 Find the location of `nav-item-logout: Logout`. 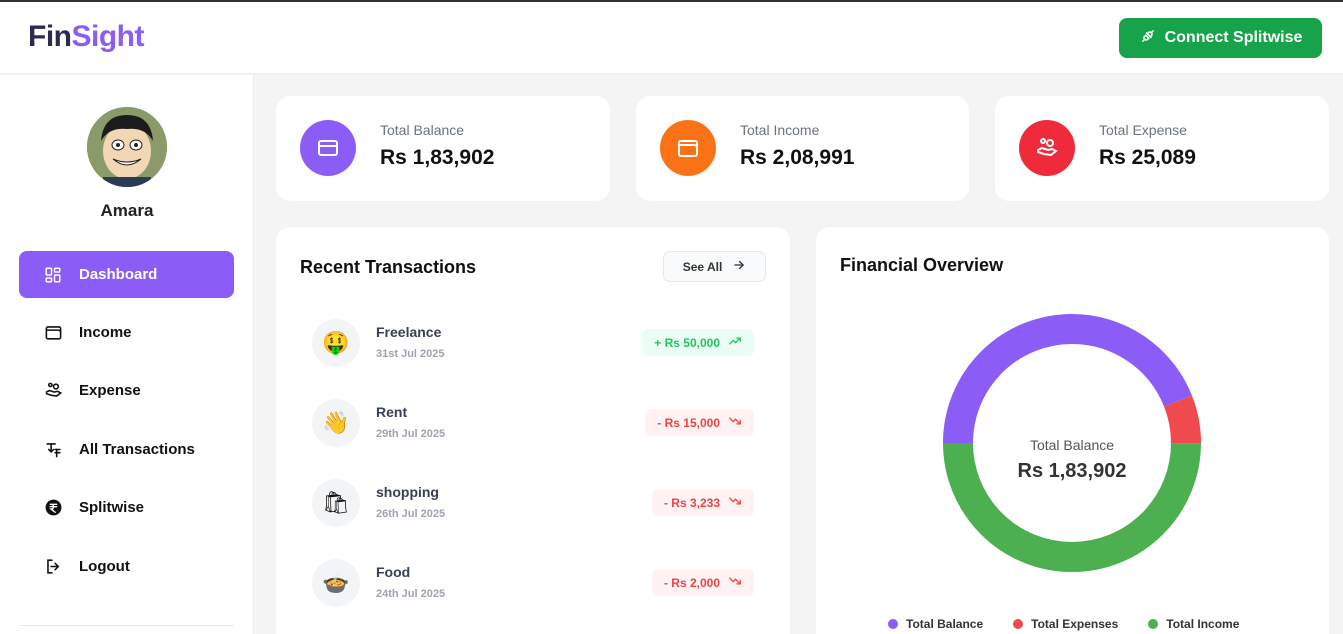

nav-item-logout: Logout is located at coordinates (126, 566).